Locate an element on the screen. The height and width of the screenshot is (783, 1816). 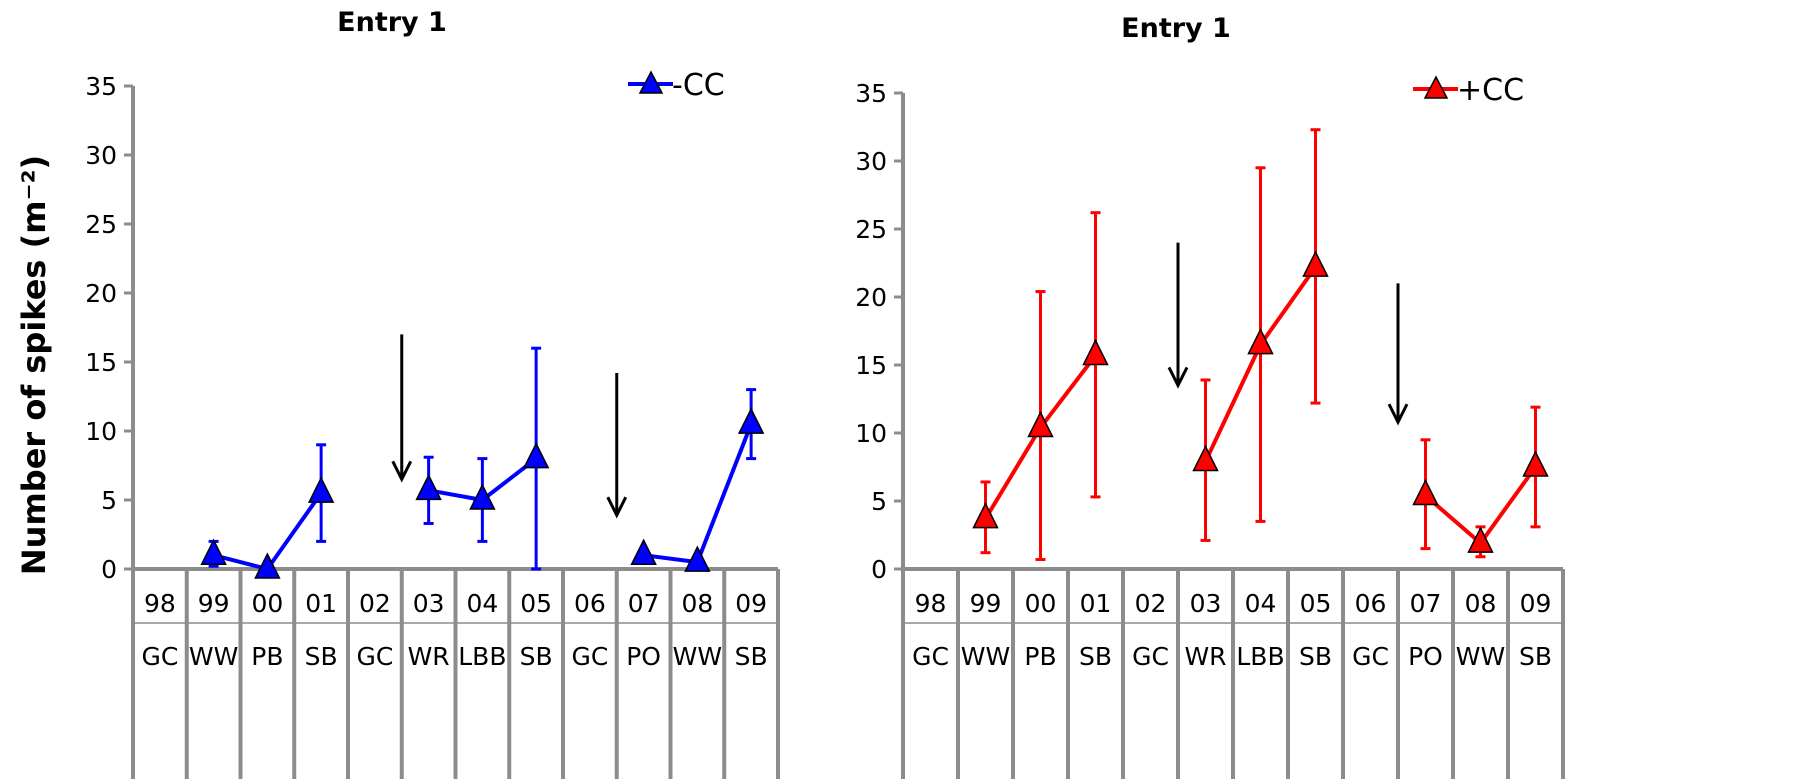
legend-label: +CC is located at coordinates (1490, 90).